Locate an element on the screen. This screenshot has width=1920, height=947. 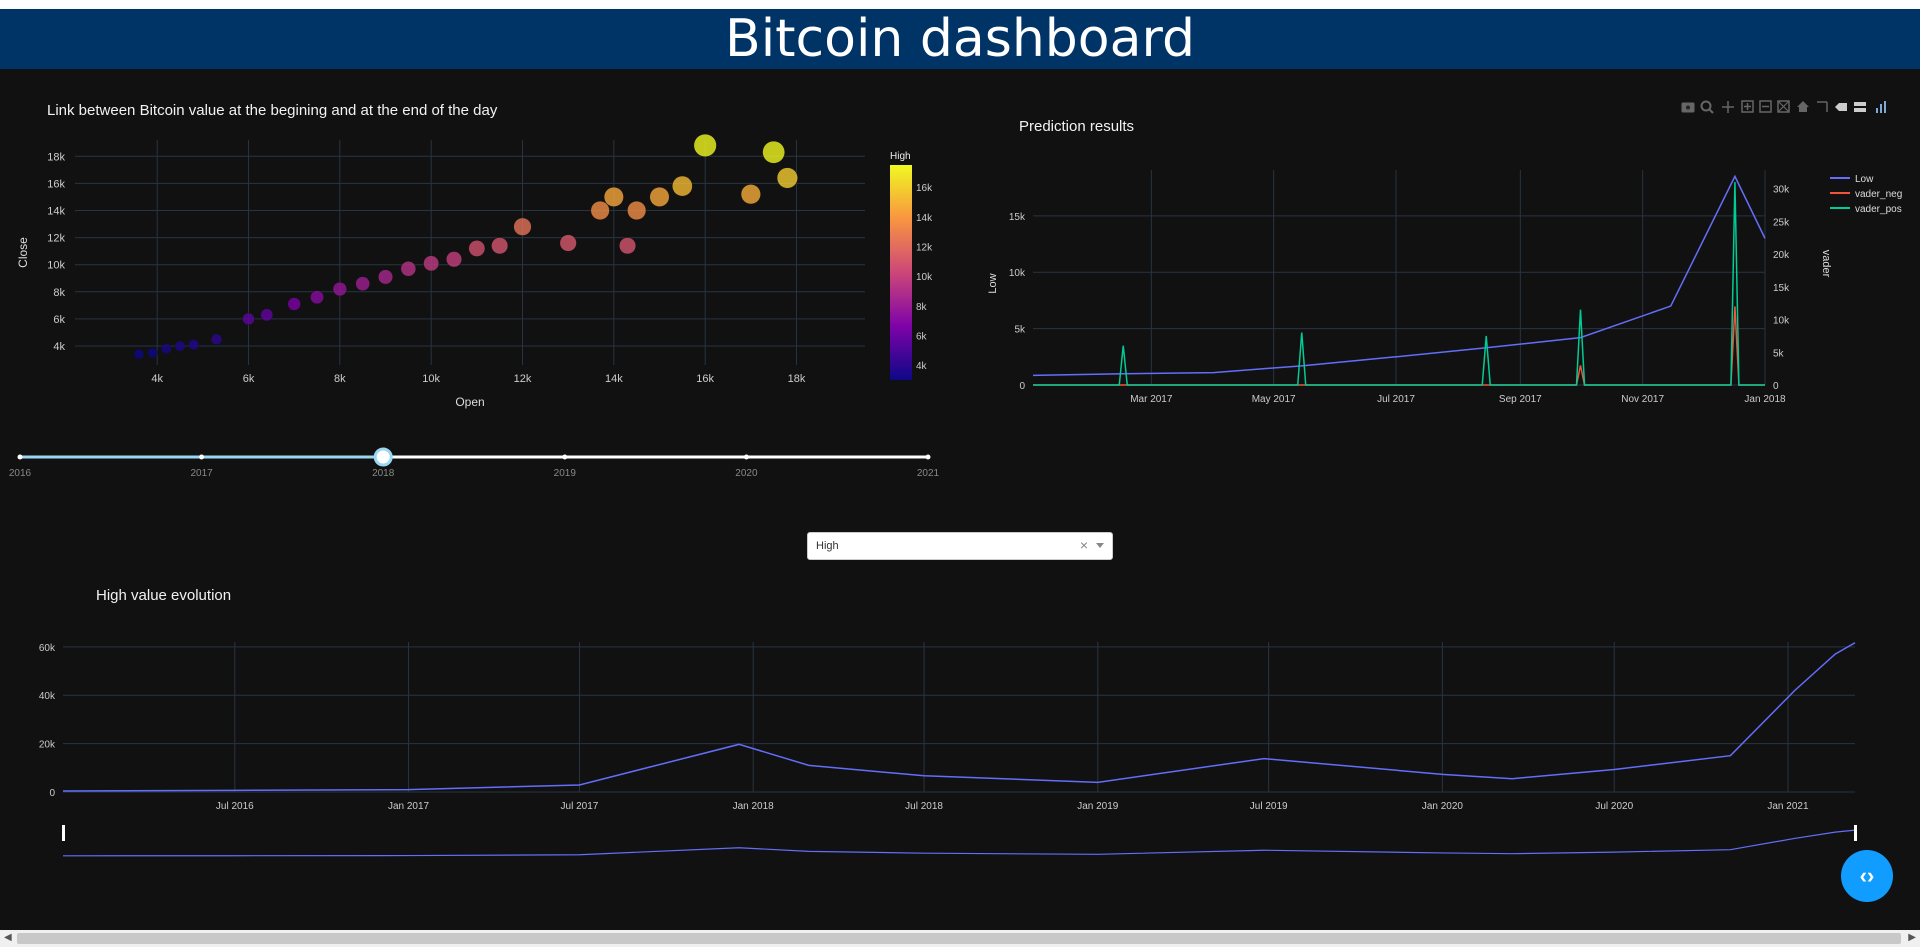
chevron-down-icon is located at coordinates (1100, 545).